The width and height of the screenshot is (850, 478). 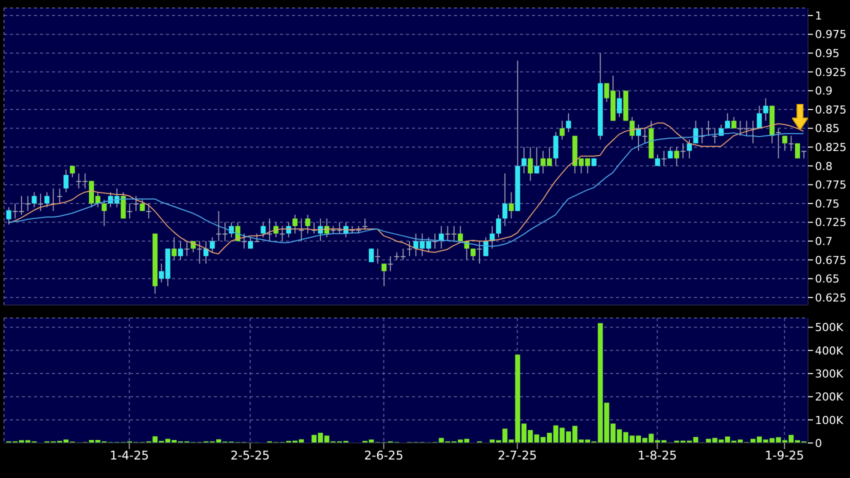 I want to click on y-tick-label: 0.8, so click(x=823, y=166).